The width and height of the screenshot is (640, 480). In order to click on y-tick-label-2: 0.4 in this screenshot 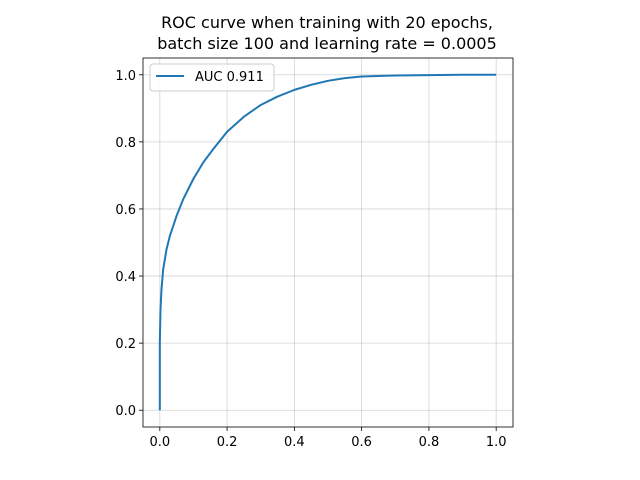, I will do `click(125, 277)`.